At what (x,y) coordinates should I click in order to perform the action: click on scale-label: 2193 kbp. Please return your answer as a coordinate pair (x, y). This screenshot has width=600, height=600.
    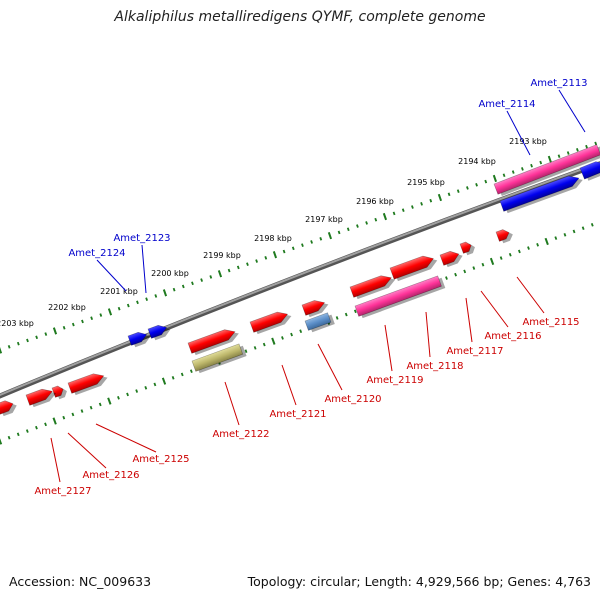
    Looking at the image, I should click on (528, 141).